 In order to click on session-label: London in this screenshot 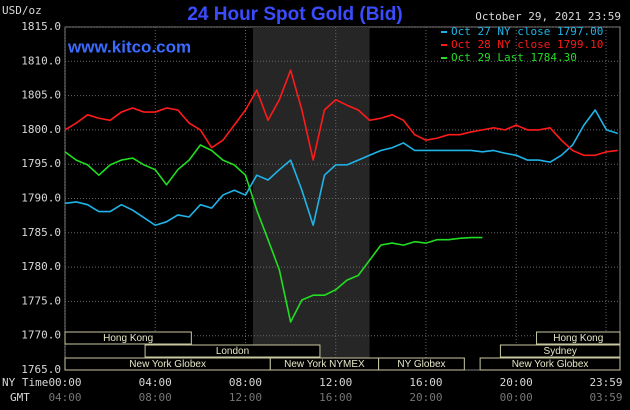, I will do `click(232, 351)`.